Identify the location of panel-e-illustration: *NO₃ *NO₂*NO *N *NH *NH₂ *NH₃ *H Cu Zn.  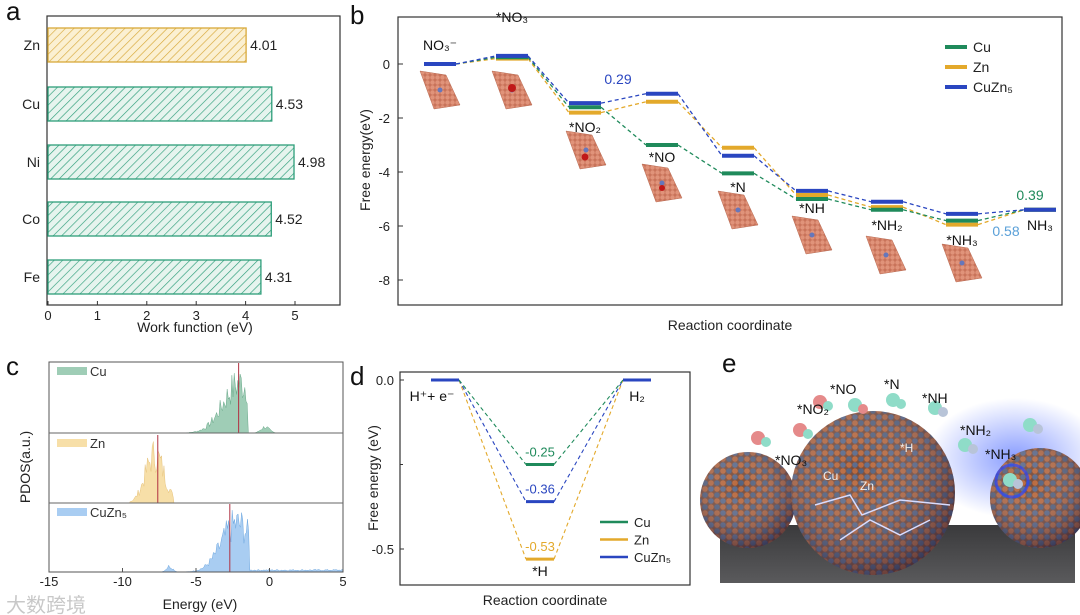
(890, 479).